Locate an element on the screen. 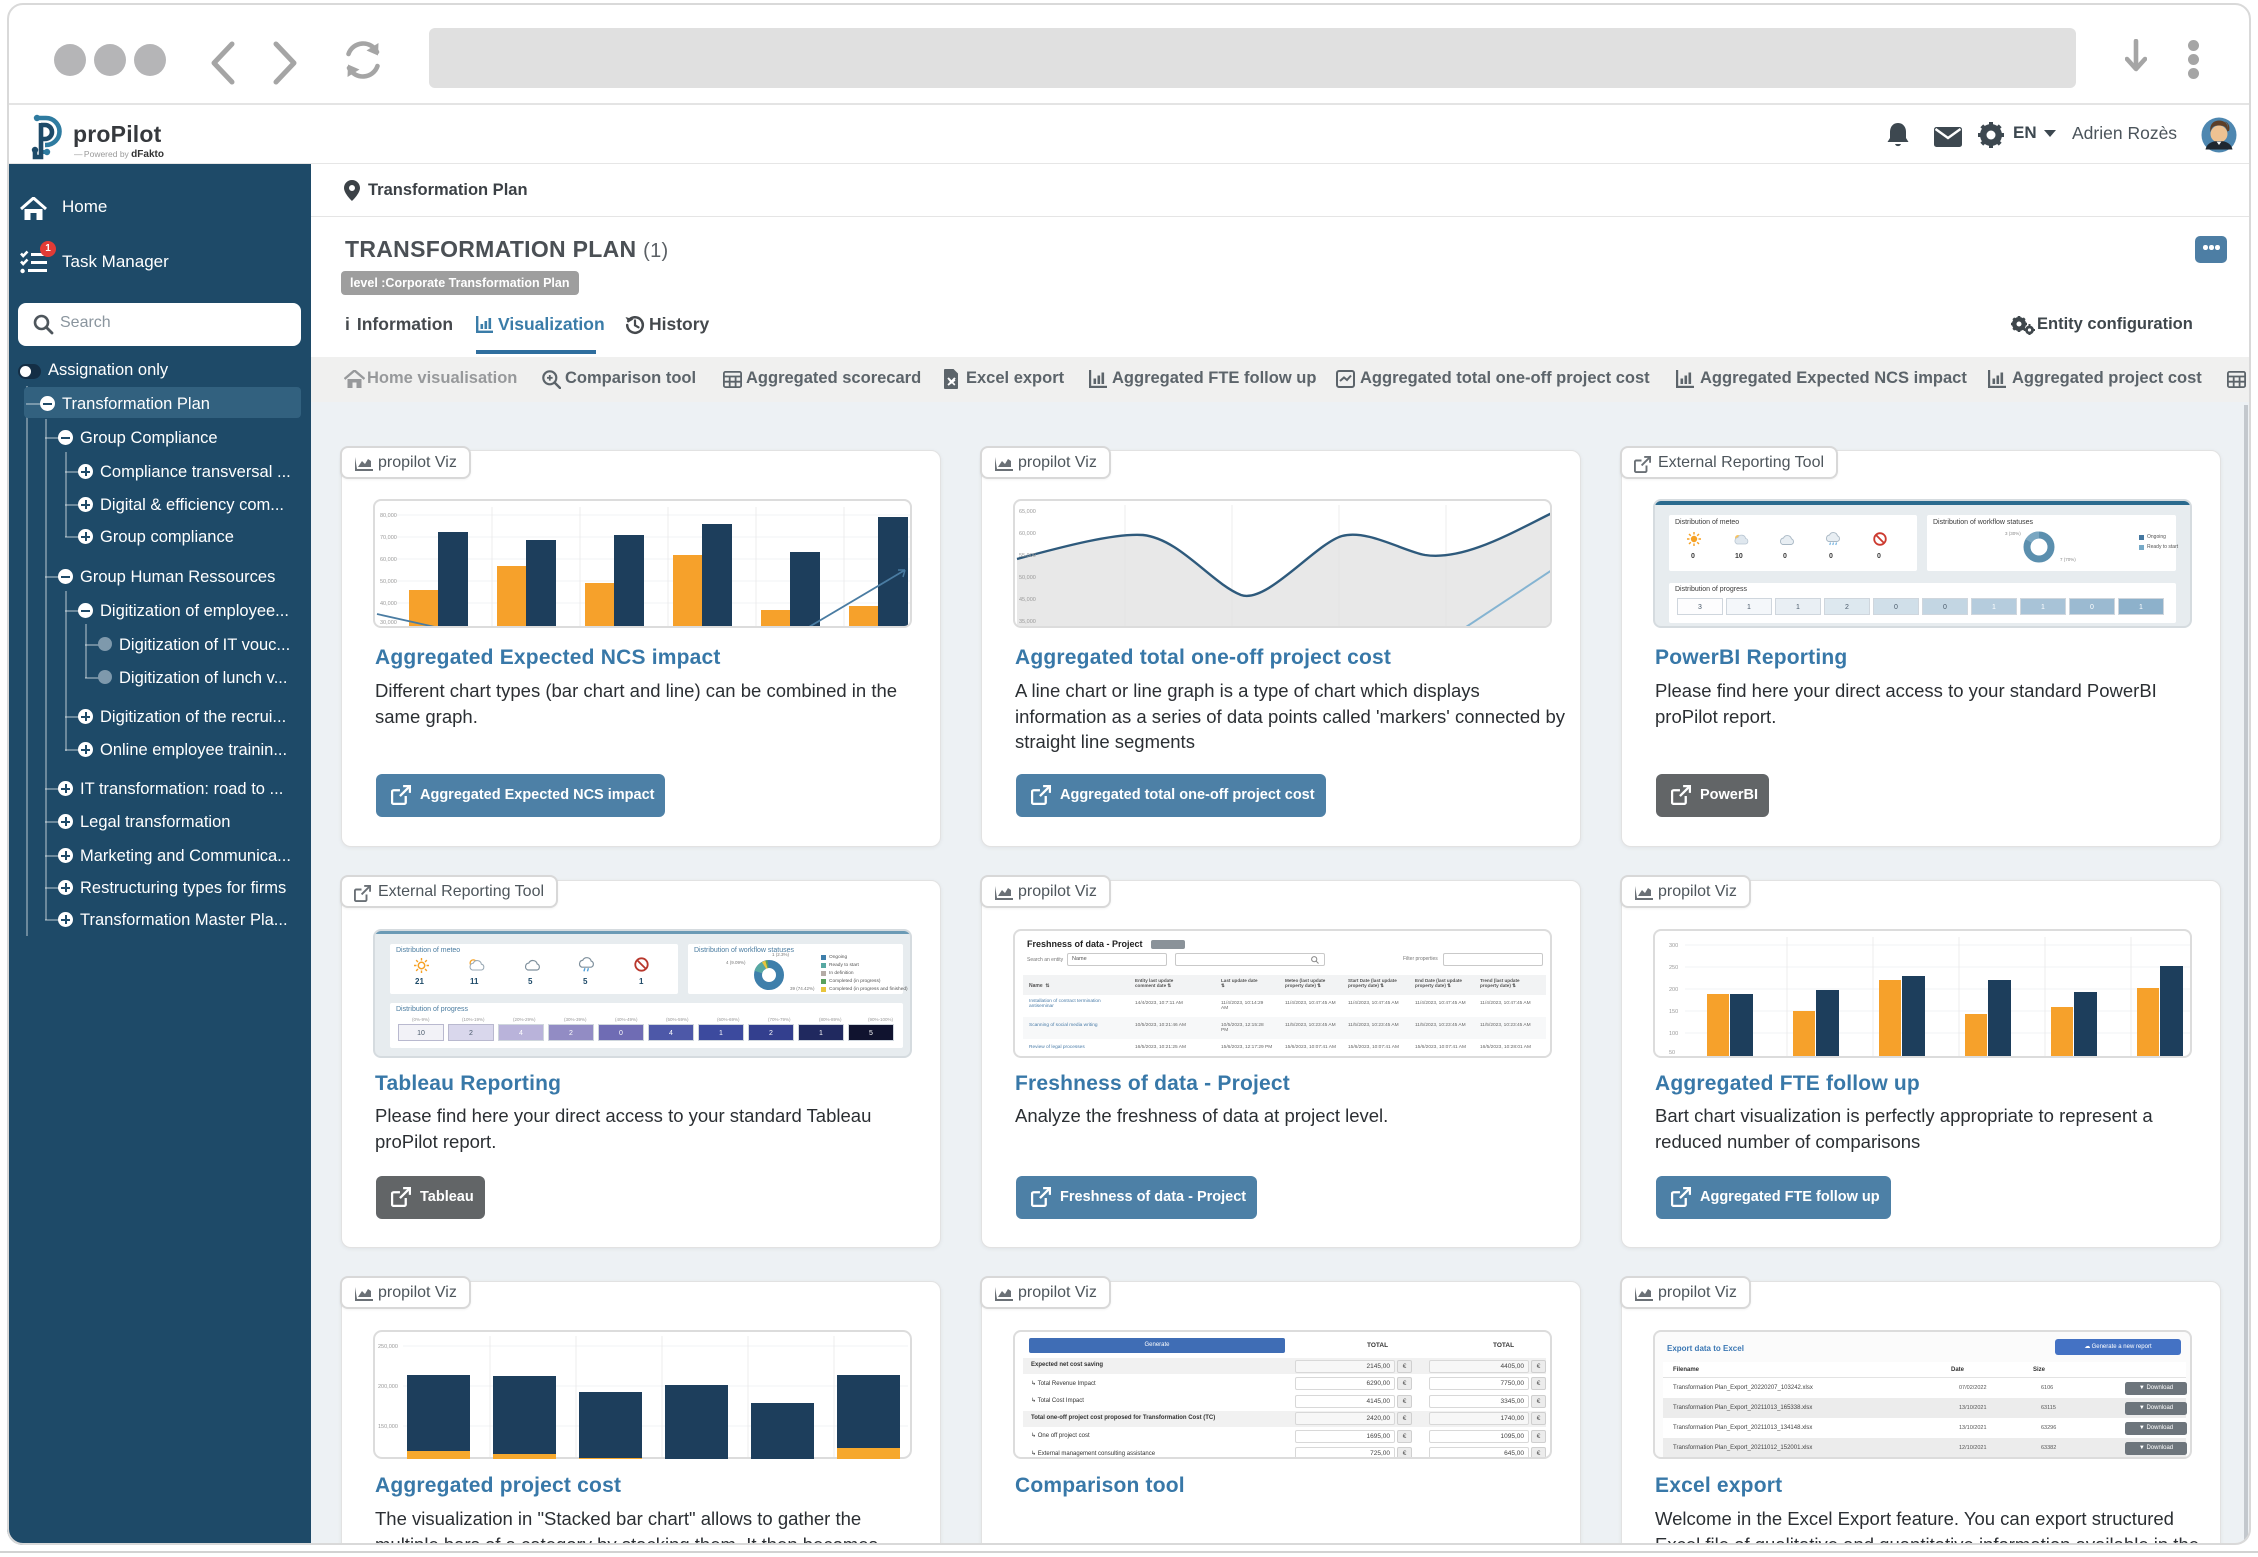 Image resolution: width=2258 pixels, height=1557 pixels. svg-text: 250 is located at coordinates (1673, 968).